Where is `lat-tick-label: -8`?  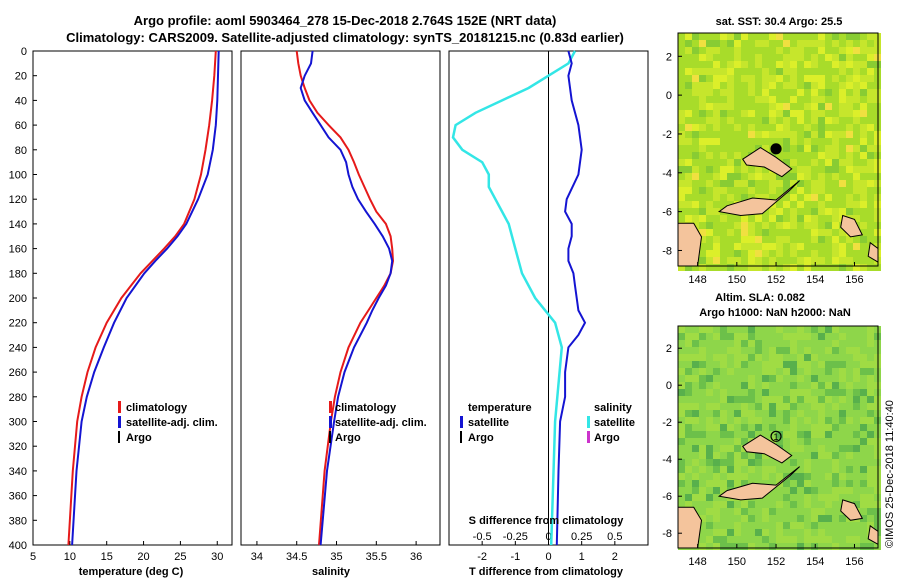 lat-tick-label: -8 is located at coordinates (667, 251).